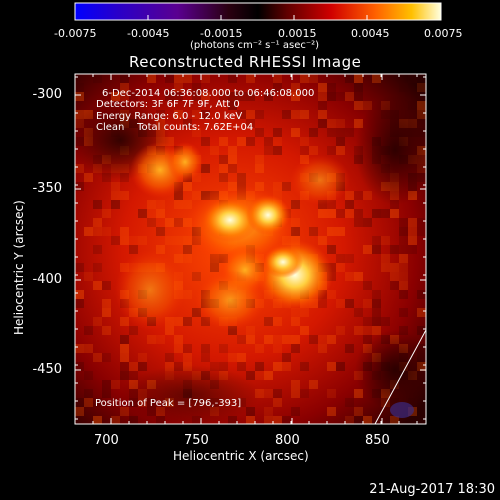 This screenshot has width=500, height=500. What do you see at coordinates (241, 456) in the screenshot?
I see `x-axis-label: Heliocentric X (arcsec)` at bounding box center [241, 456].